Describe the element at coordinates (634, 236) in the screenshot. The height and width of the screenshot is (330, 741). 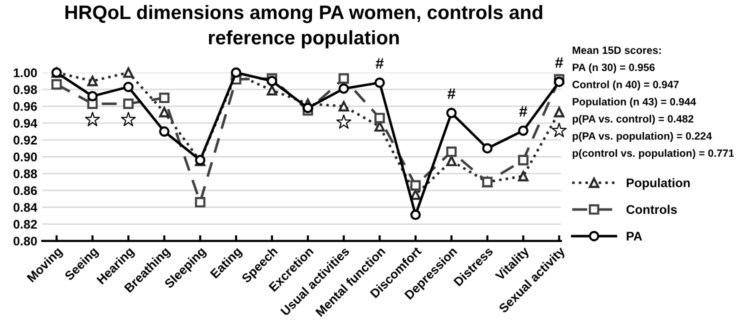
I see `legend-label: PA` at that location.